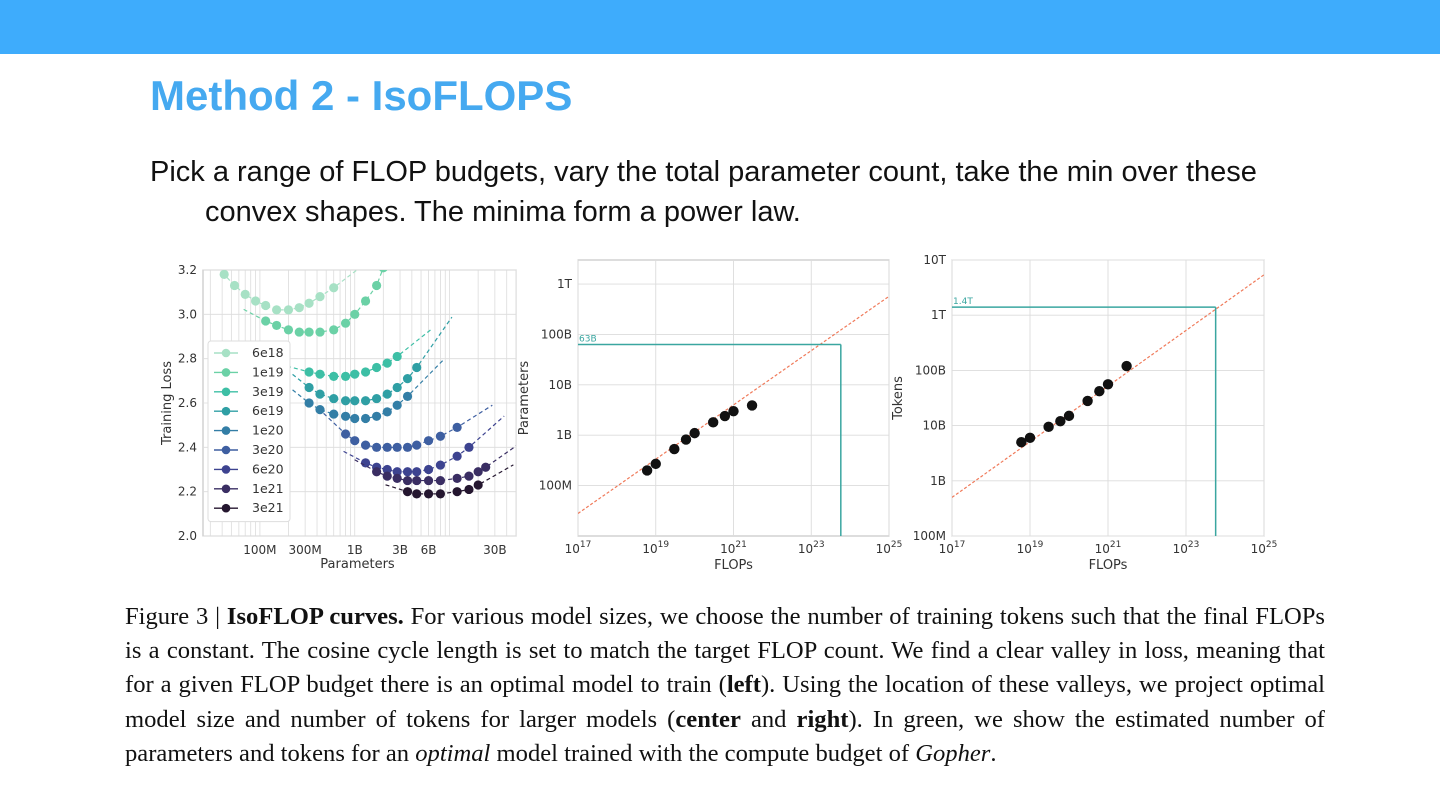  I want to click on legend-marker-3e19, so click(226, 392).